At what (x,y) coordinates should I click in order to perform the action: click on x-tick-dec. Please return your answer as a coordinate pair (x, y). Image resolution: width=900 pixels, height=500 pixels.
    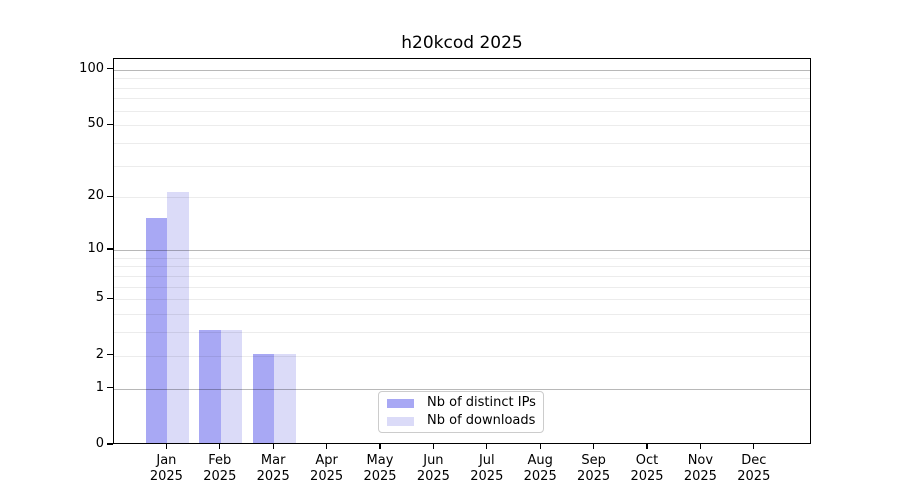
    Looking at the image, I should click on (754, 446).